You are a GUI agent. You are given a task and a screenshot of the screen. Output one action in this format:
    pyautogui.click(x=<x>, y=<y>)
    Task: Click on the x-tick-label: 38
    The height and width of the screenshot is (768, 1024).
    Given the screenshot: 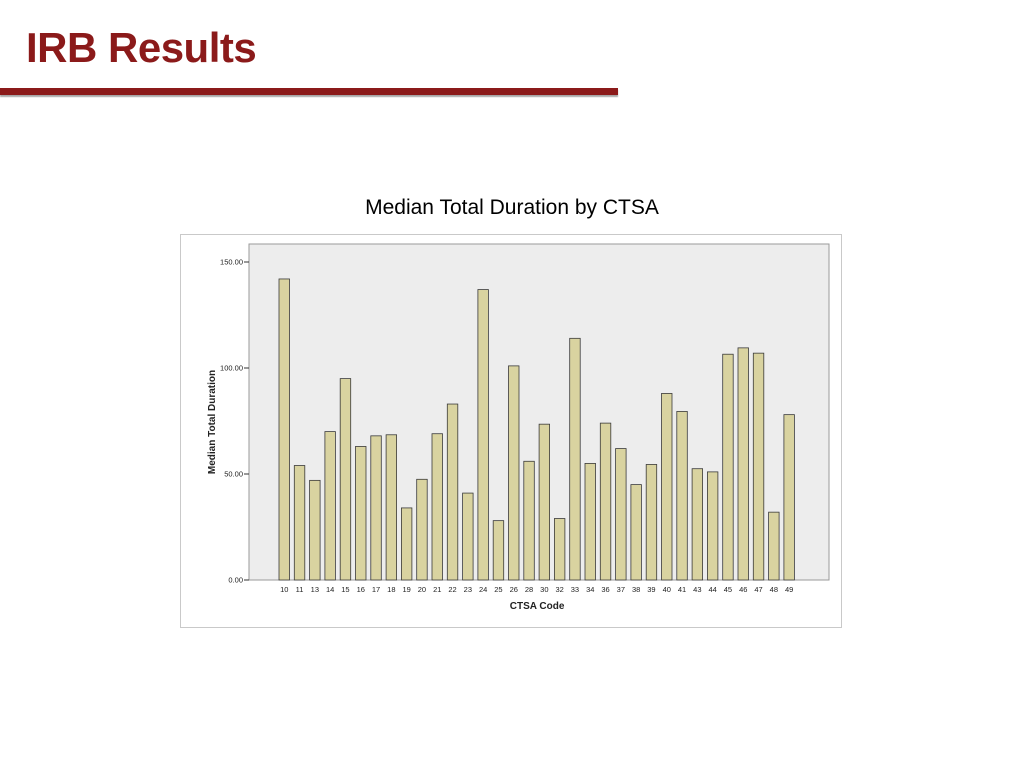 What is the action you would take?
    pyautogui.click(x=636, y=589)
    